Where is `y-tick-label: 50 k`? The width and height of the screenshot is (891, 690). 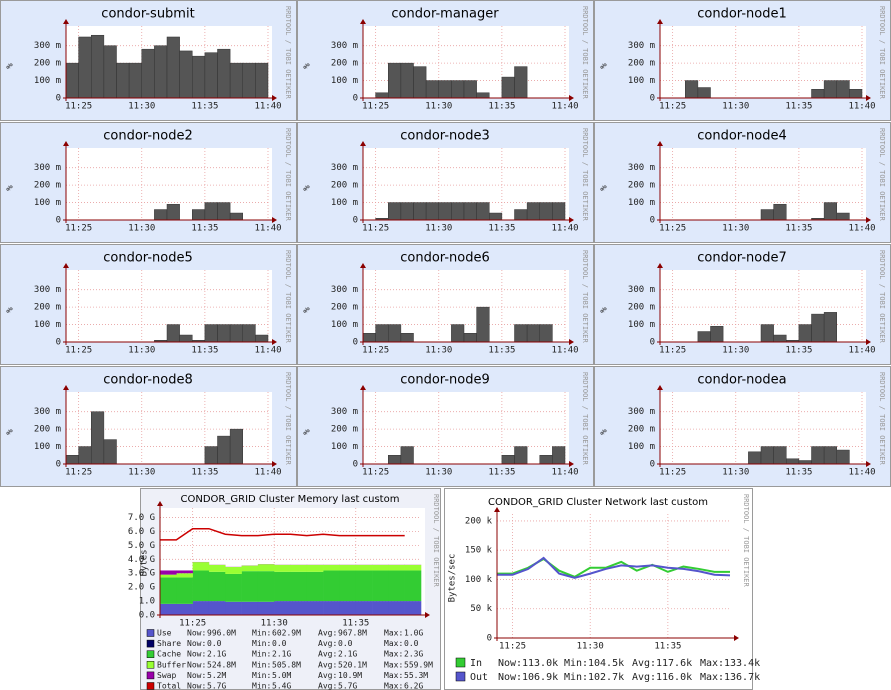 y-tick-label: 50 k is located at coordinates (481, 609).